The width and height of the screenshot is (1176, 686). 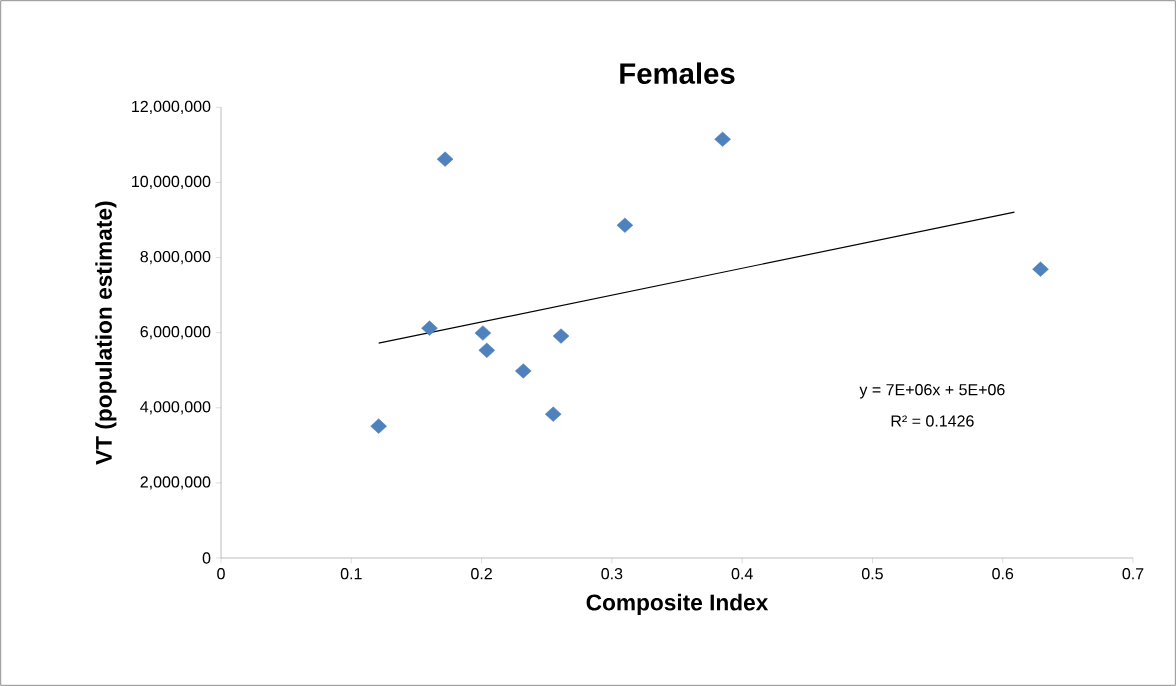 I want to click on y-tick-label: 8,000,000, so click(x=175, y=257).